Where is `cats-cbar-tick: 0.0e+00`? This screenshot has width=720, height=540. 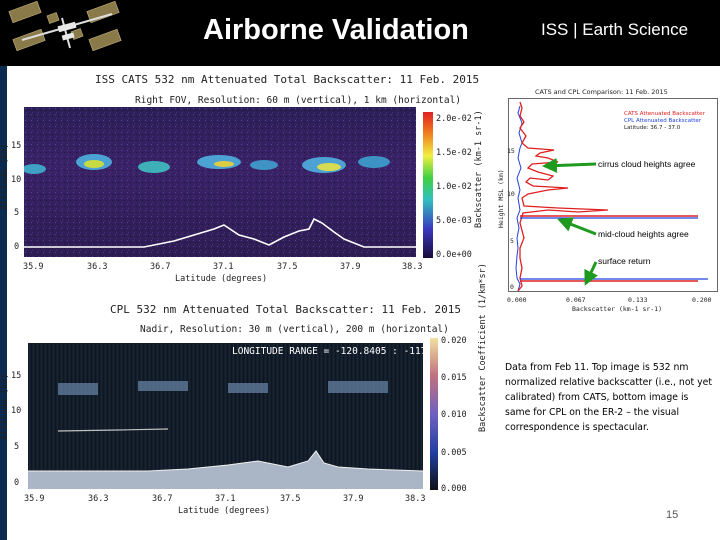
cats-cbar-tick: 0.0e+00 is located at coordinates (454, 255).